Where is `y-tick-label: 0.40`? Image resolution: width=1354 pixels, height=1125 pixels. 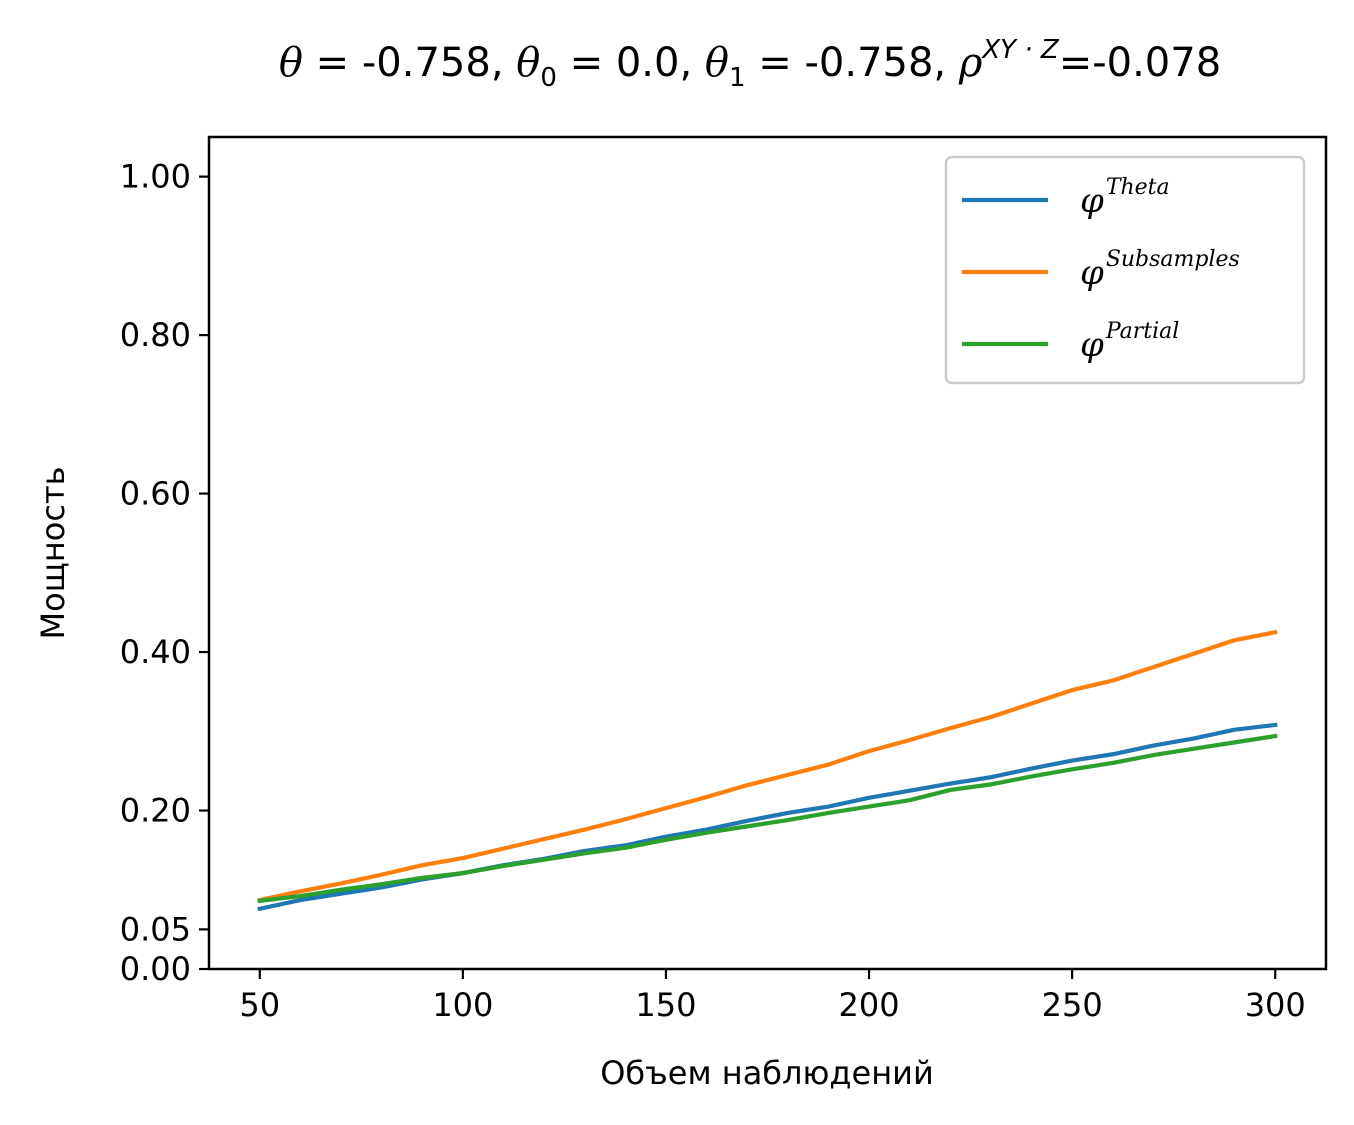 y-tick-label: 0.40 is located at coordinates (155, 652).